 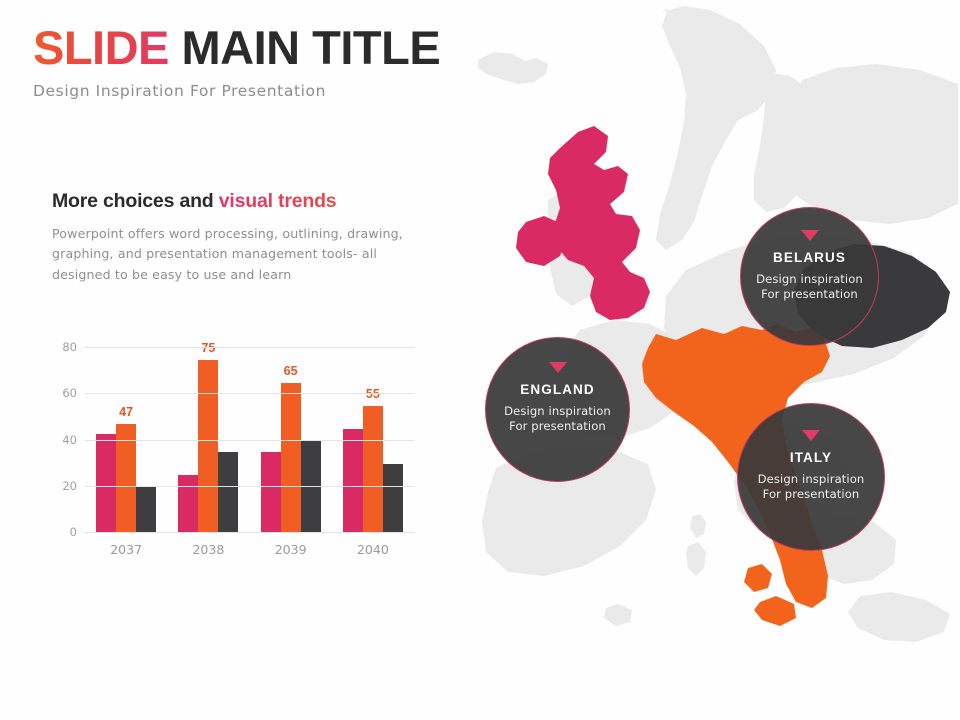 What do you see at coordinates (811, 457) in the screenshot?
I see `callout-italy-title: ITALY` at bounding box center [811, 457].